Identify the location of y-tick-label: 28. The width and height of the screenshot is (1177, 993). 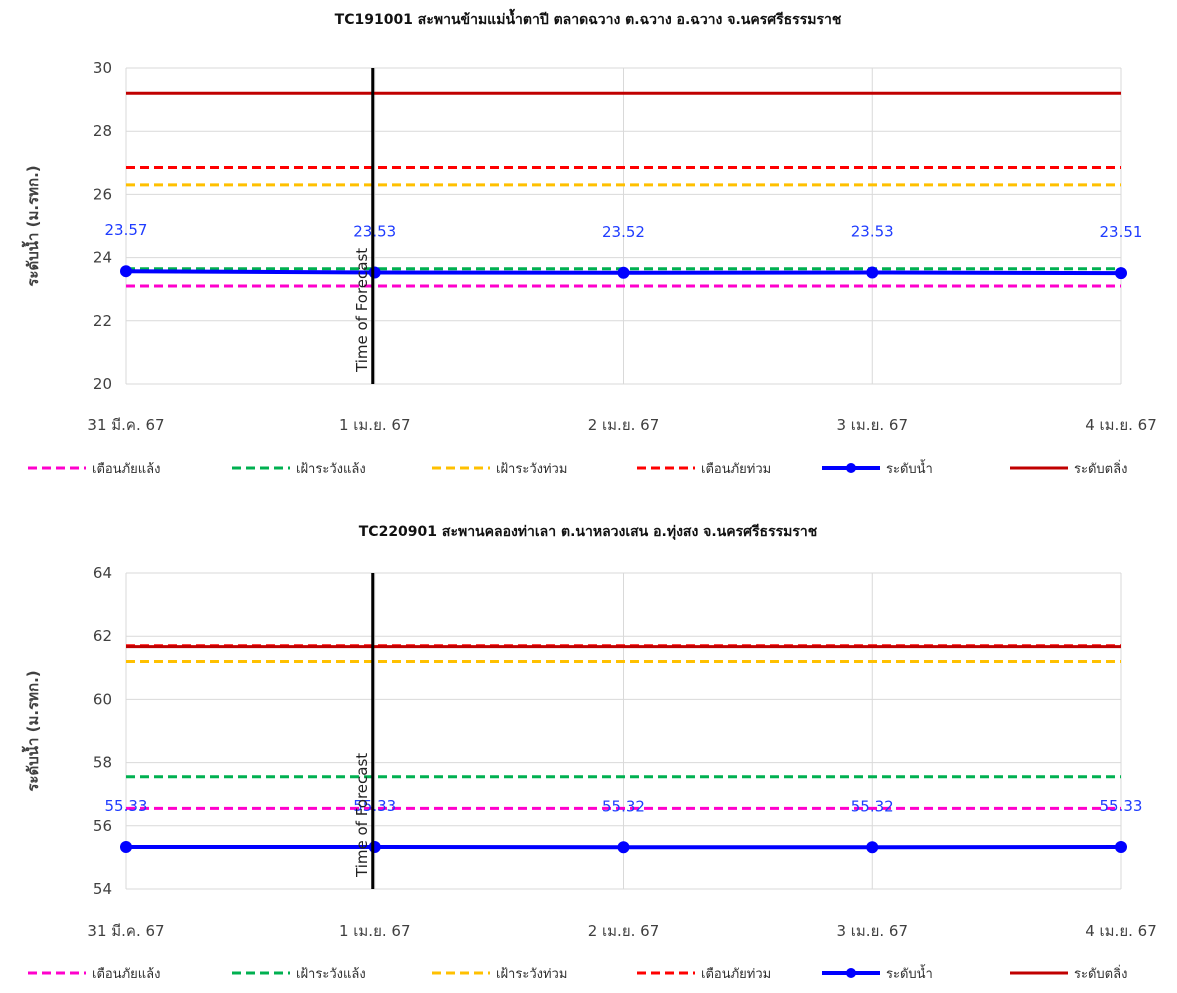
(102, 131).